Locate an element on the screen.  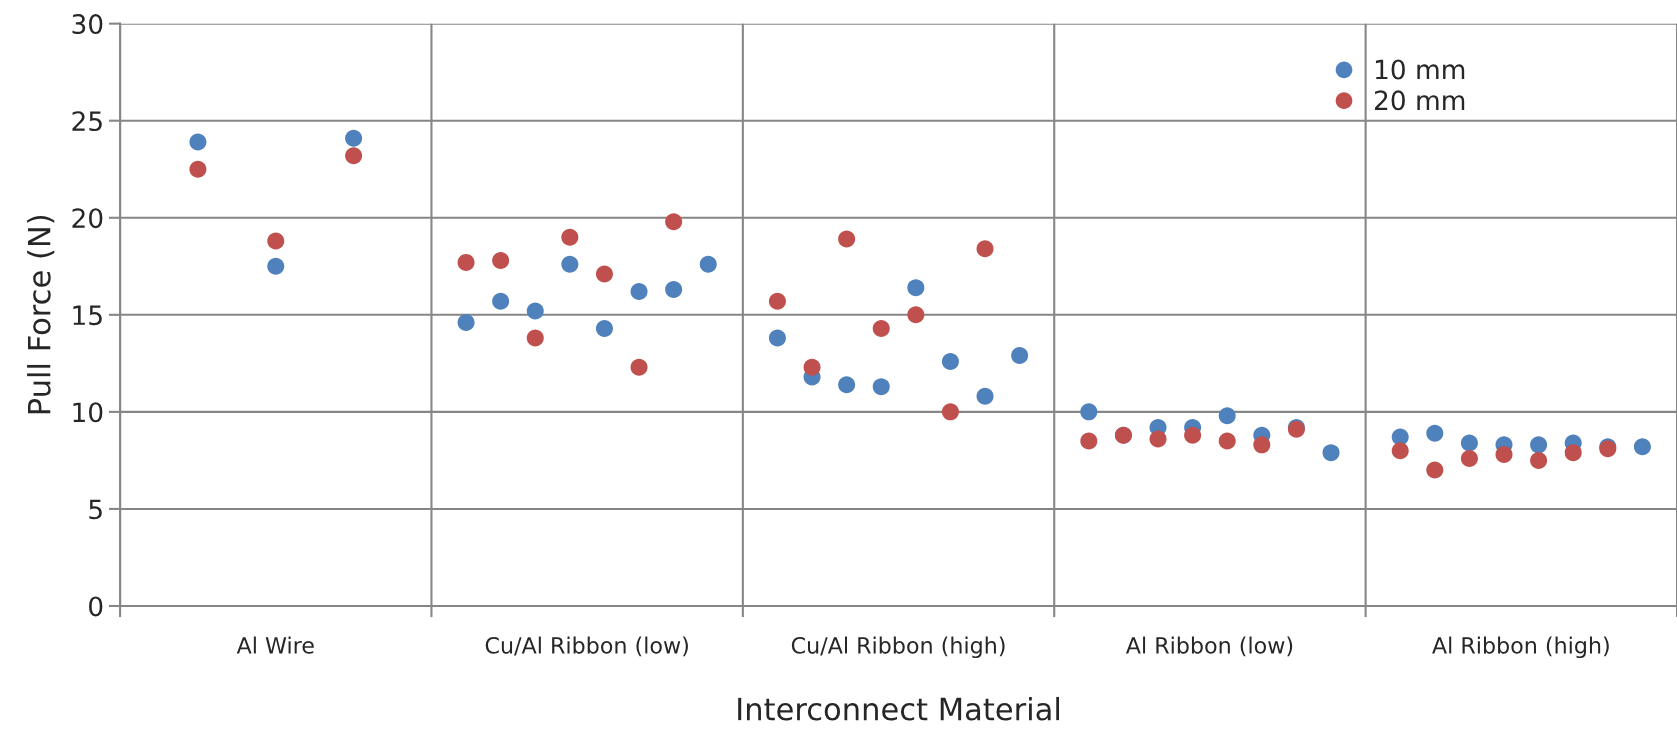
y-tick-label: 5 is located at coordinates (95, 509).